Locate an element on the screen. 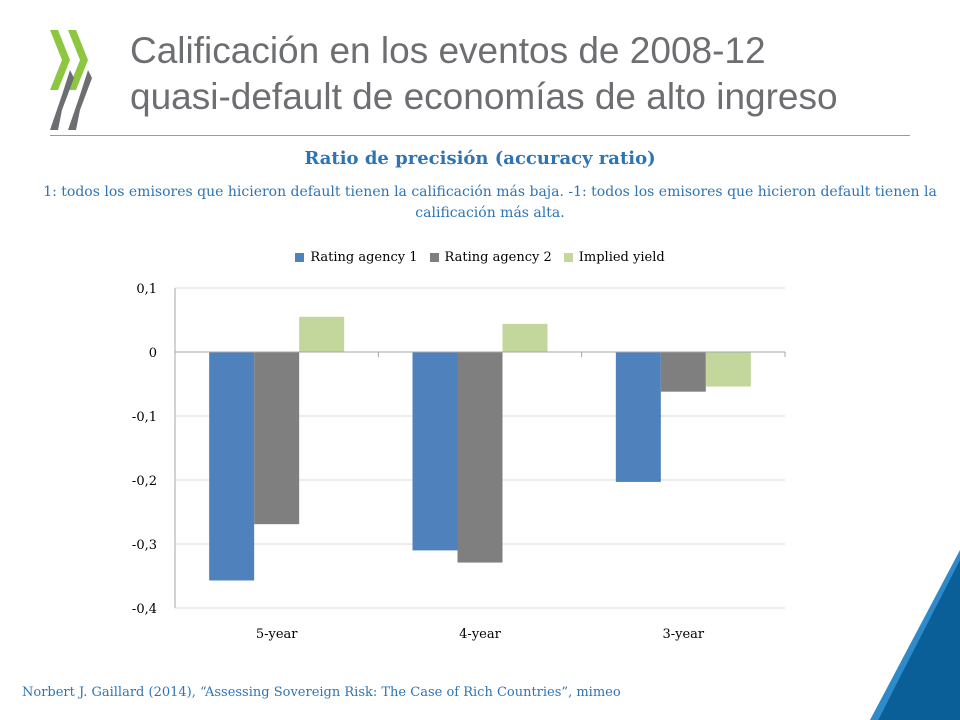 The width and height of the screenshot is (960, 720). x-tick-label: 4-year is located at coordinates (480, 634).